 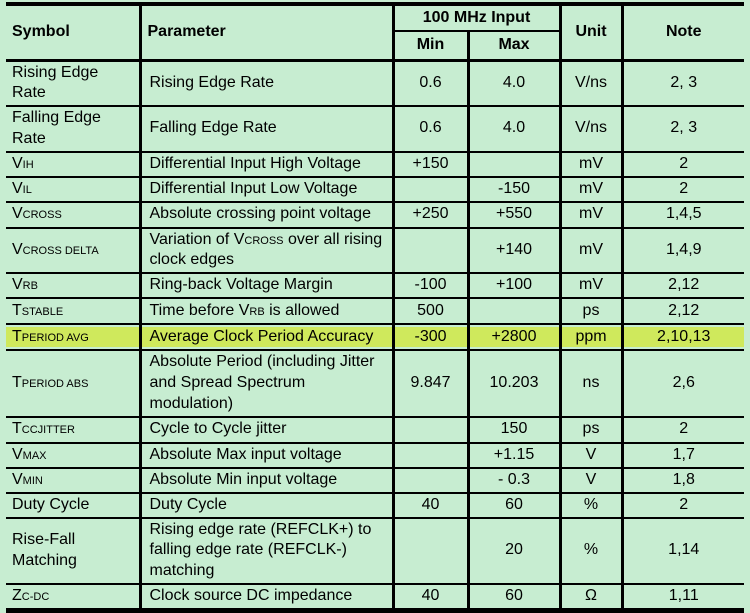 What do you see at coordinates (253, 188) in the screenshot?
I see `parameter-text: Differential Input Low Voltage` at bounding box center [253, 188].